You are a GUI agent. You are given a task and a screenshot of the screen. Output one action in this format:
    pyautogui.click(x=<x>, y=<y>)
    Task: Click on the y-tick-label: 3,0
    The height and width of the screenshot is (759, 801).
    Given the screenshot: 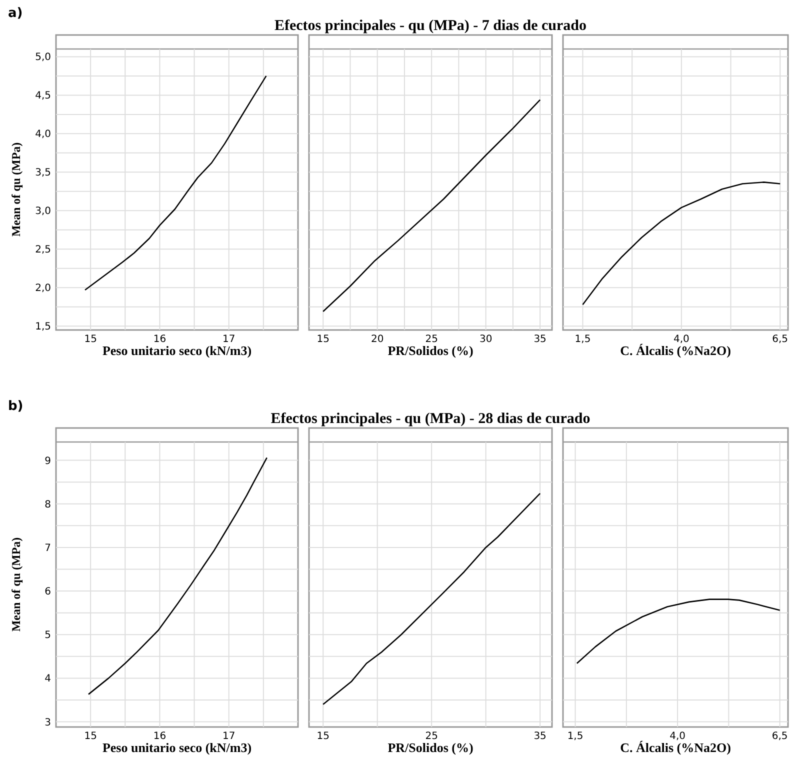 What is the action you would take?
    pyautogui.click(x=43, y=212)
    